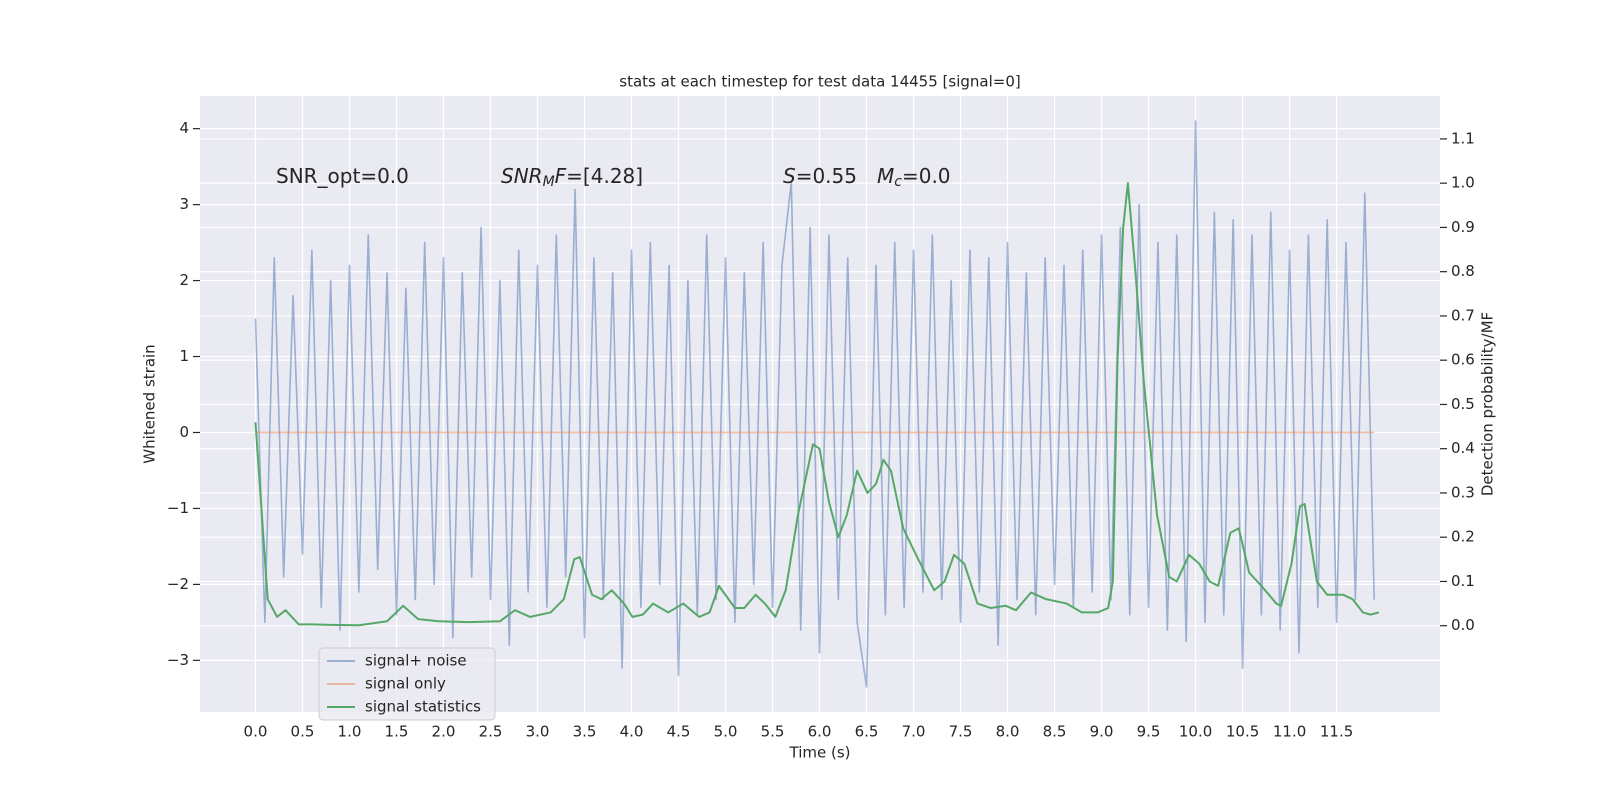 The height and width of the screenshot is (800, 1600). What do you see at coordinates (1149, 732) in the screenshot?
I see `x-tick-label: 9.5` at bounding box center [1149, 732].